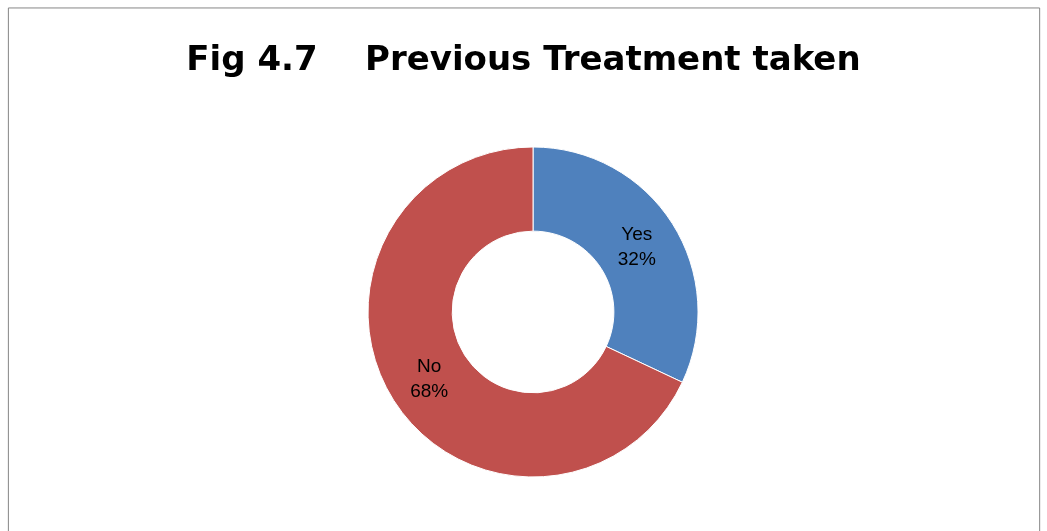  Describe the element at coordinates (429, 390) in the screenshot. I see `data-label: 68%` at that location.